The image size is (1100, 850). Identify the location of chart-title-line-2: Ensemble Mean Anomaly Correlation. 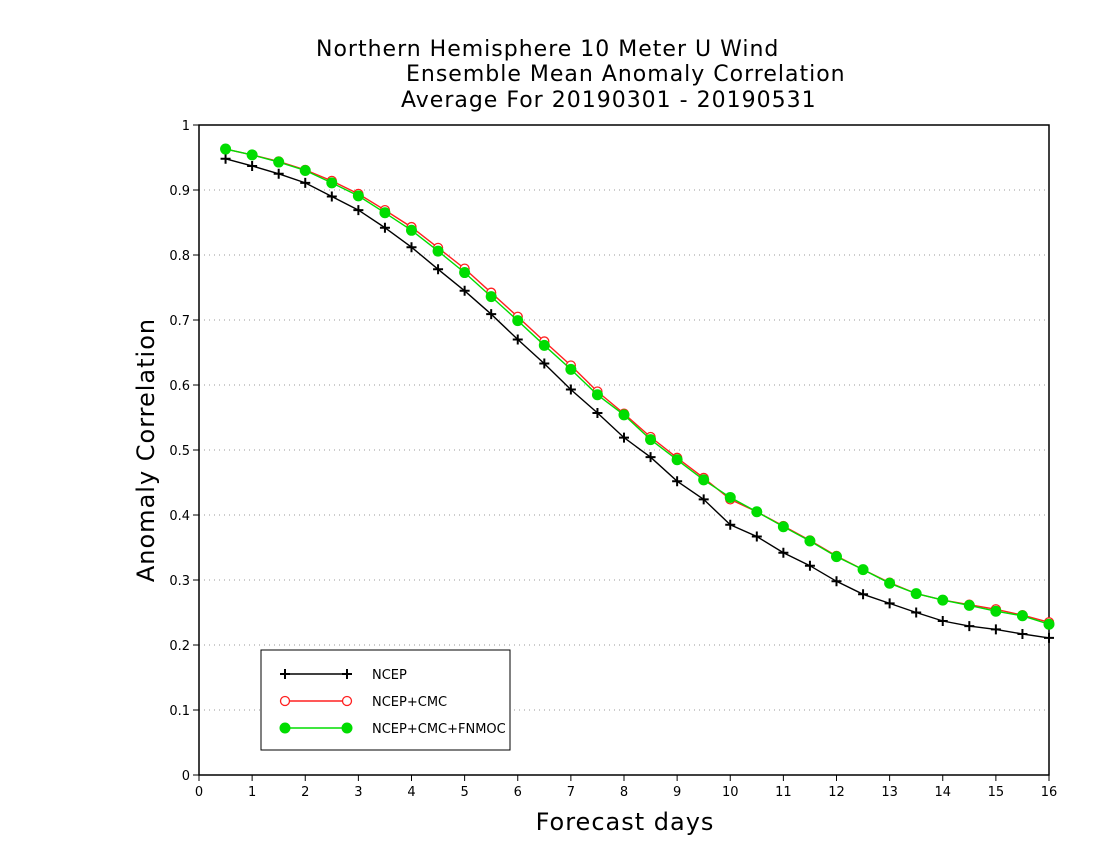
(626, 74).